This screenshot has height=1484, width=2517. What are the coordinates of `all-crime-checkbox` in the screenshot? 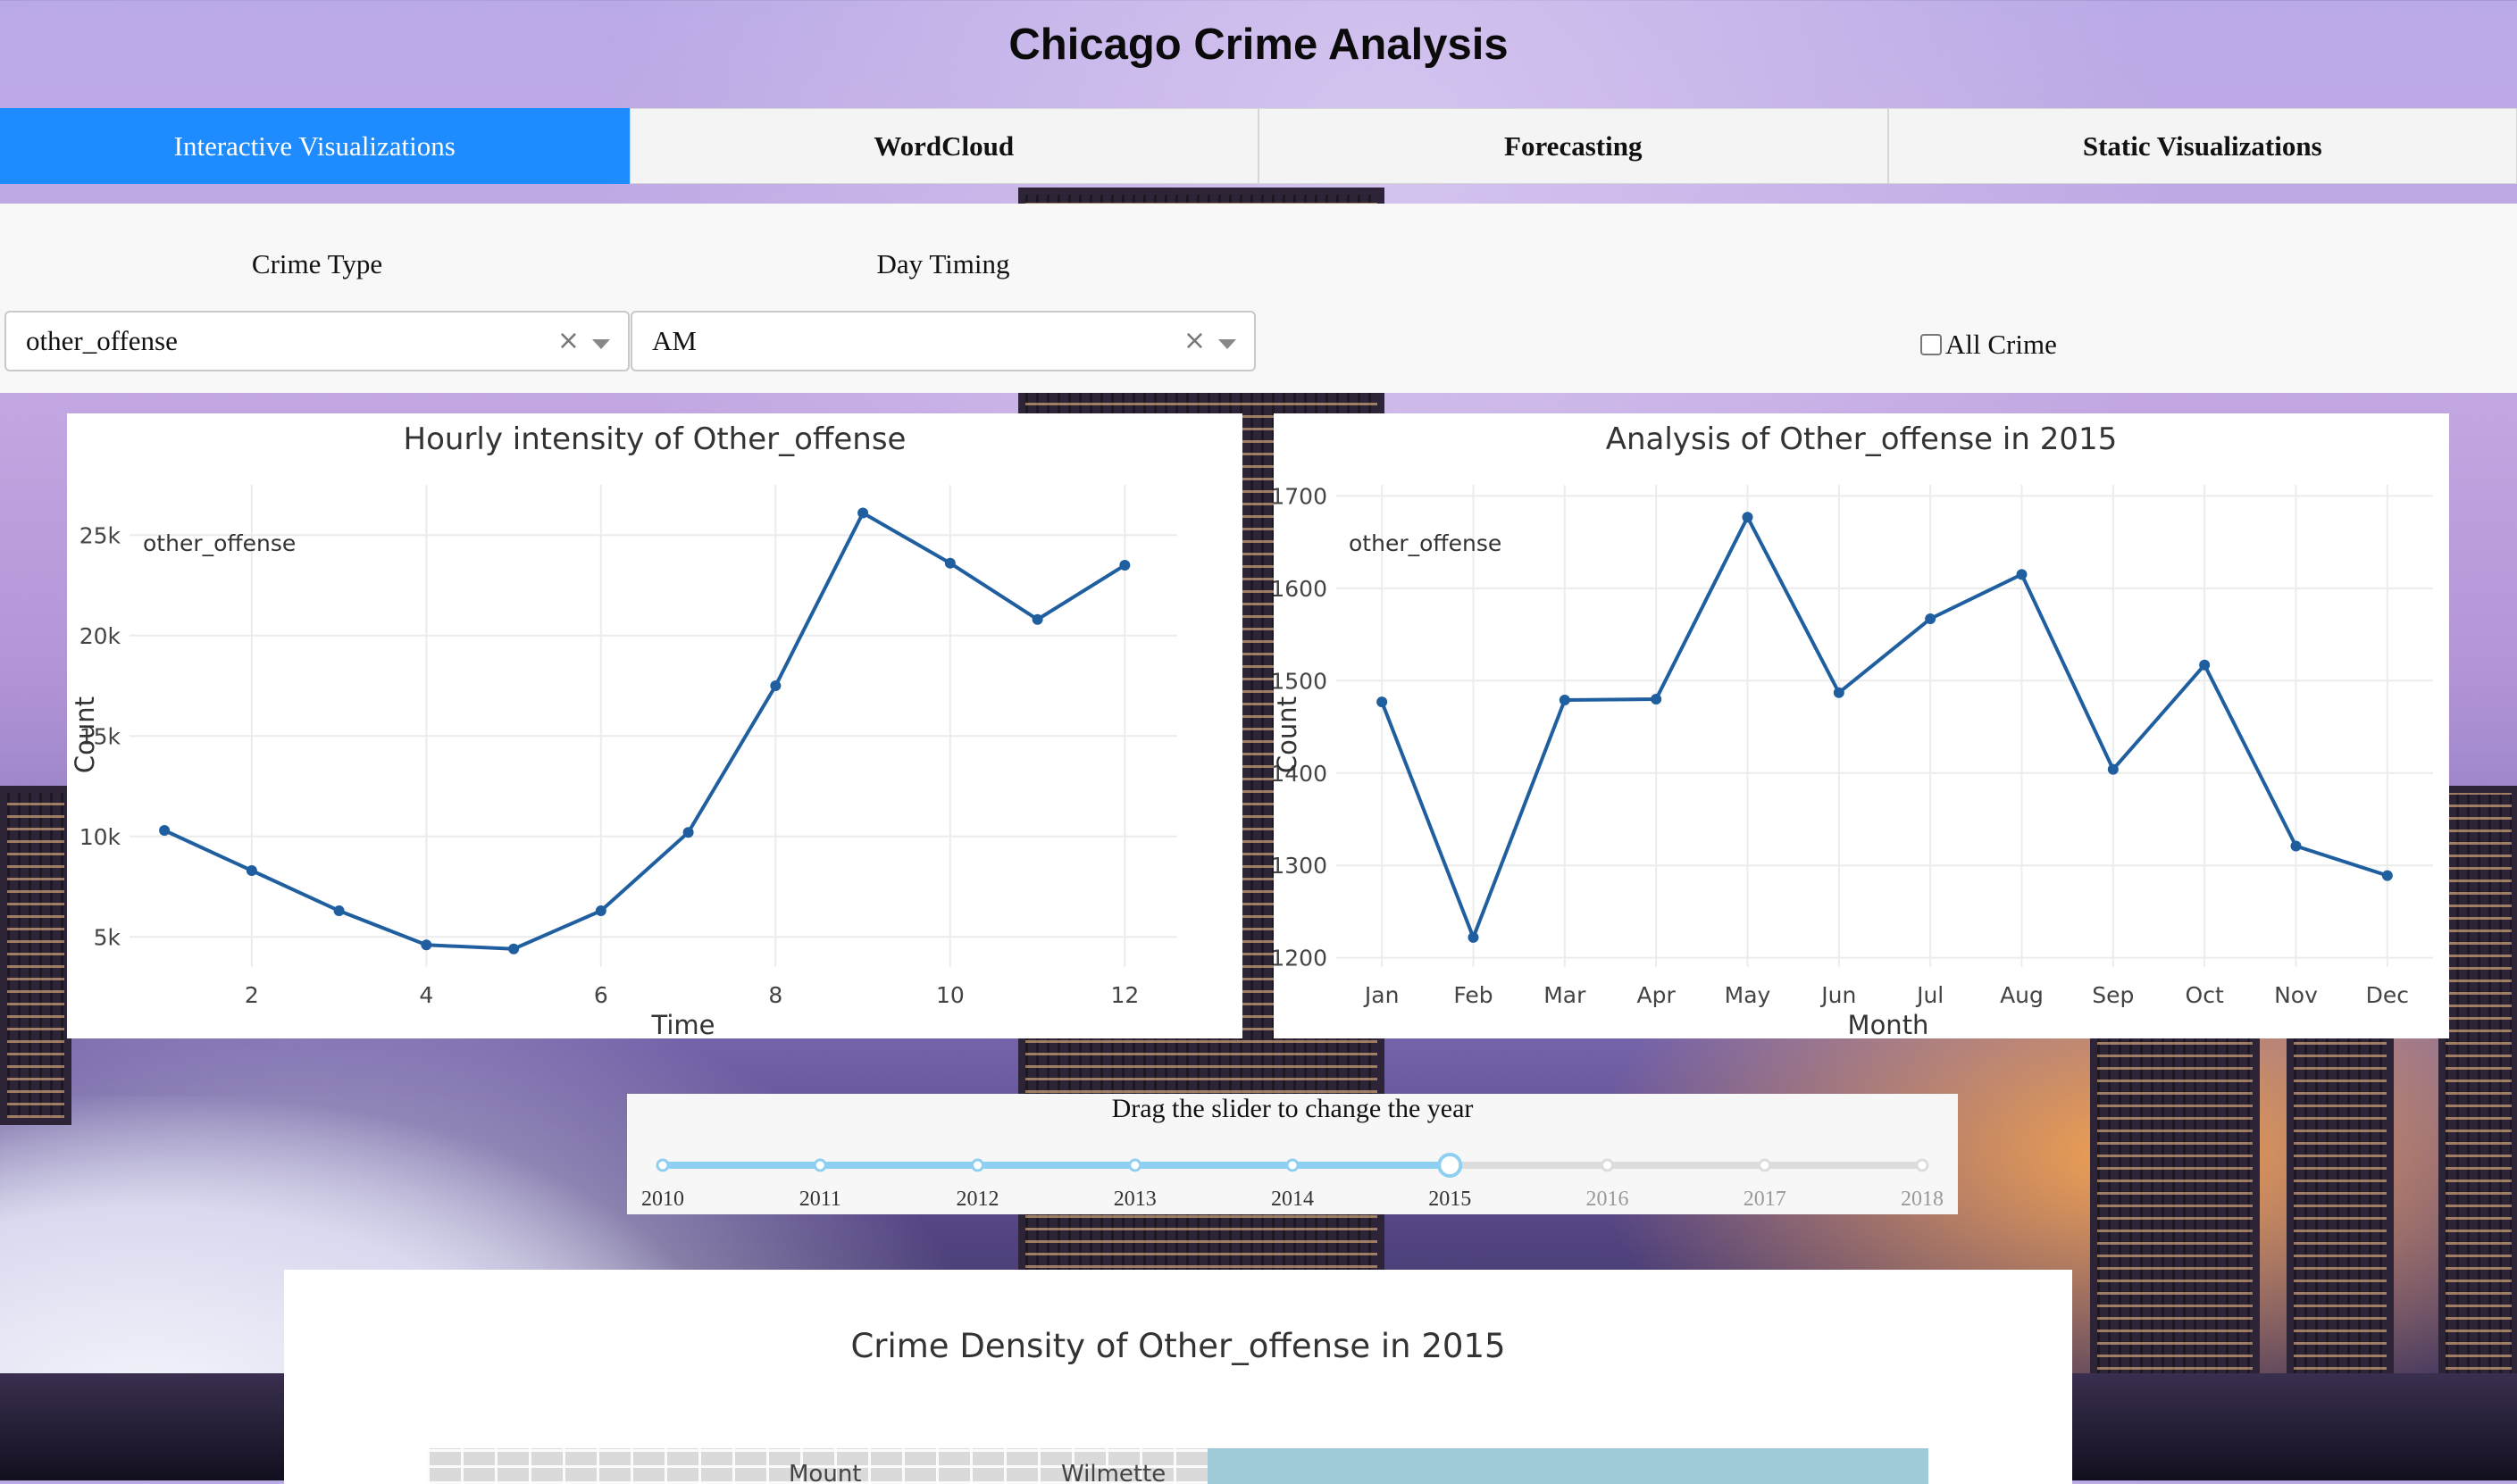 It's located at (1931, 344).